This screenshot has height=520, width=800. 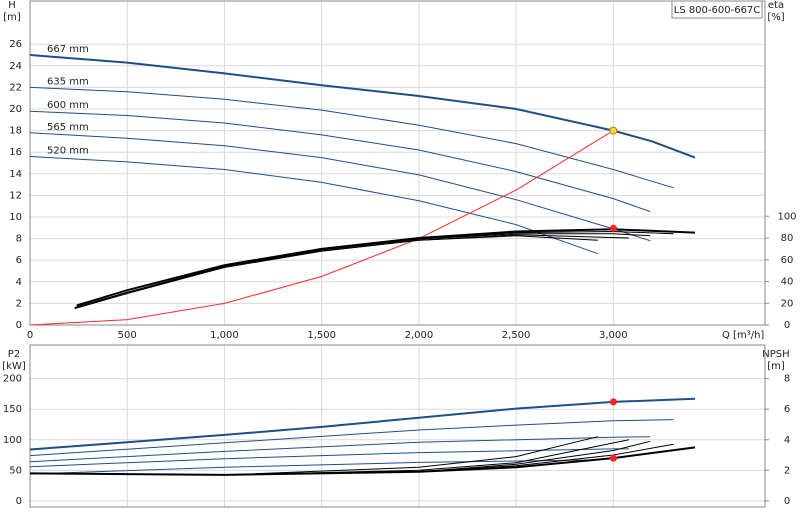 What do you see at coordinates (12, 5) in the screenshot?
I see `y-axis-title: H` at bounding box center [12, 5].